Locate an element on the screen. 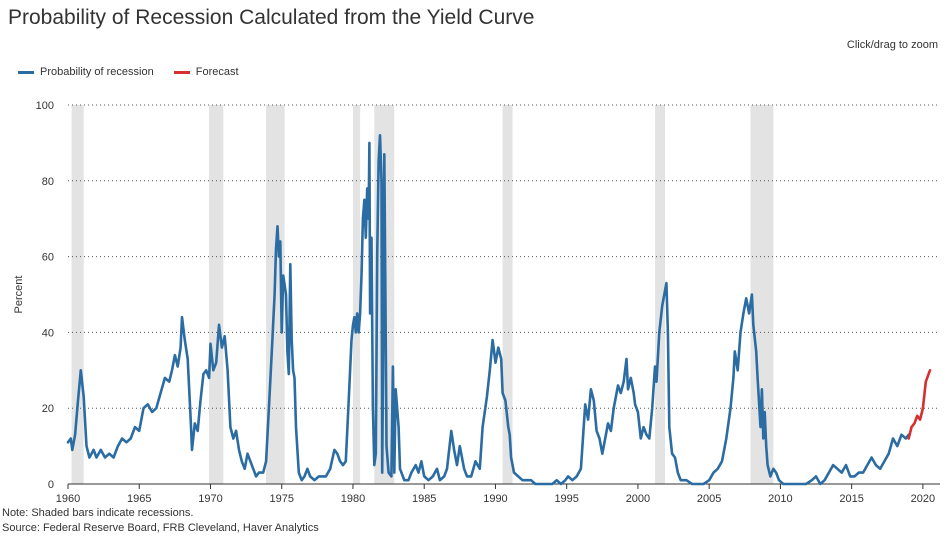  x-tick-label-1975: 1975 is located at coordinates (281, 499).